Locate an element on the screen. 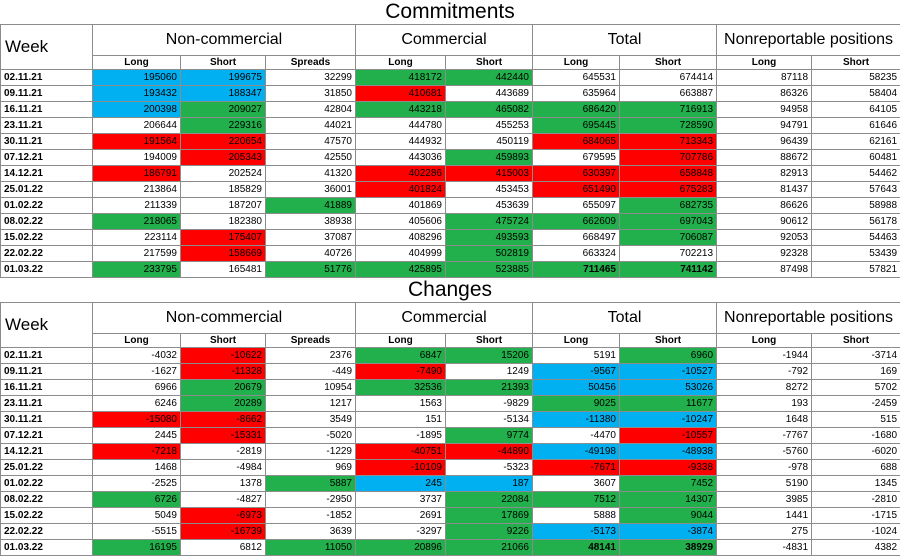 This screenshot has width=900, height=556. value-cell: 9774 is located at coordinates (489, 436).